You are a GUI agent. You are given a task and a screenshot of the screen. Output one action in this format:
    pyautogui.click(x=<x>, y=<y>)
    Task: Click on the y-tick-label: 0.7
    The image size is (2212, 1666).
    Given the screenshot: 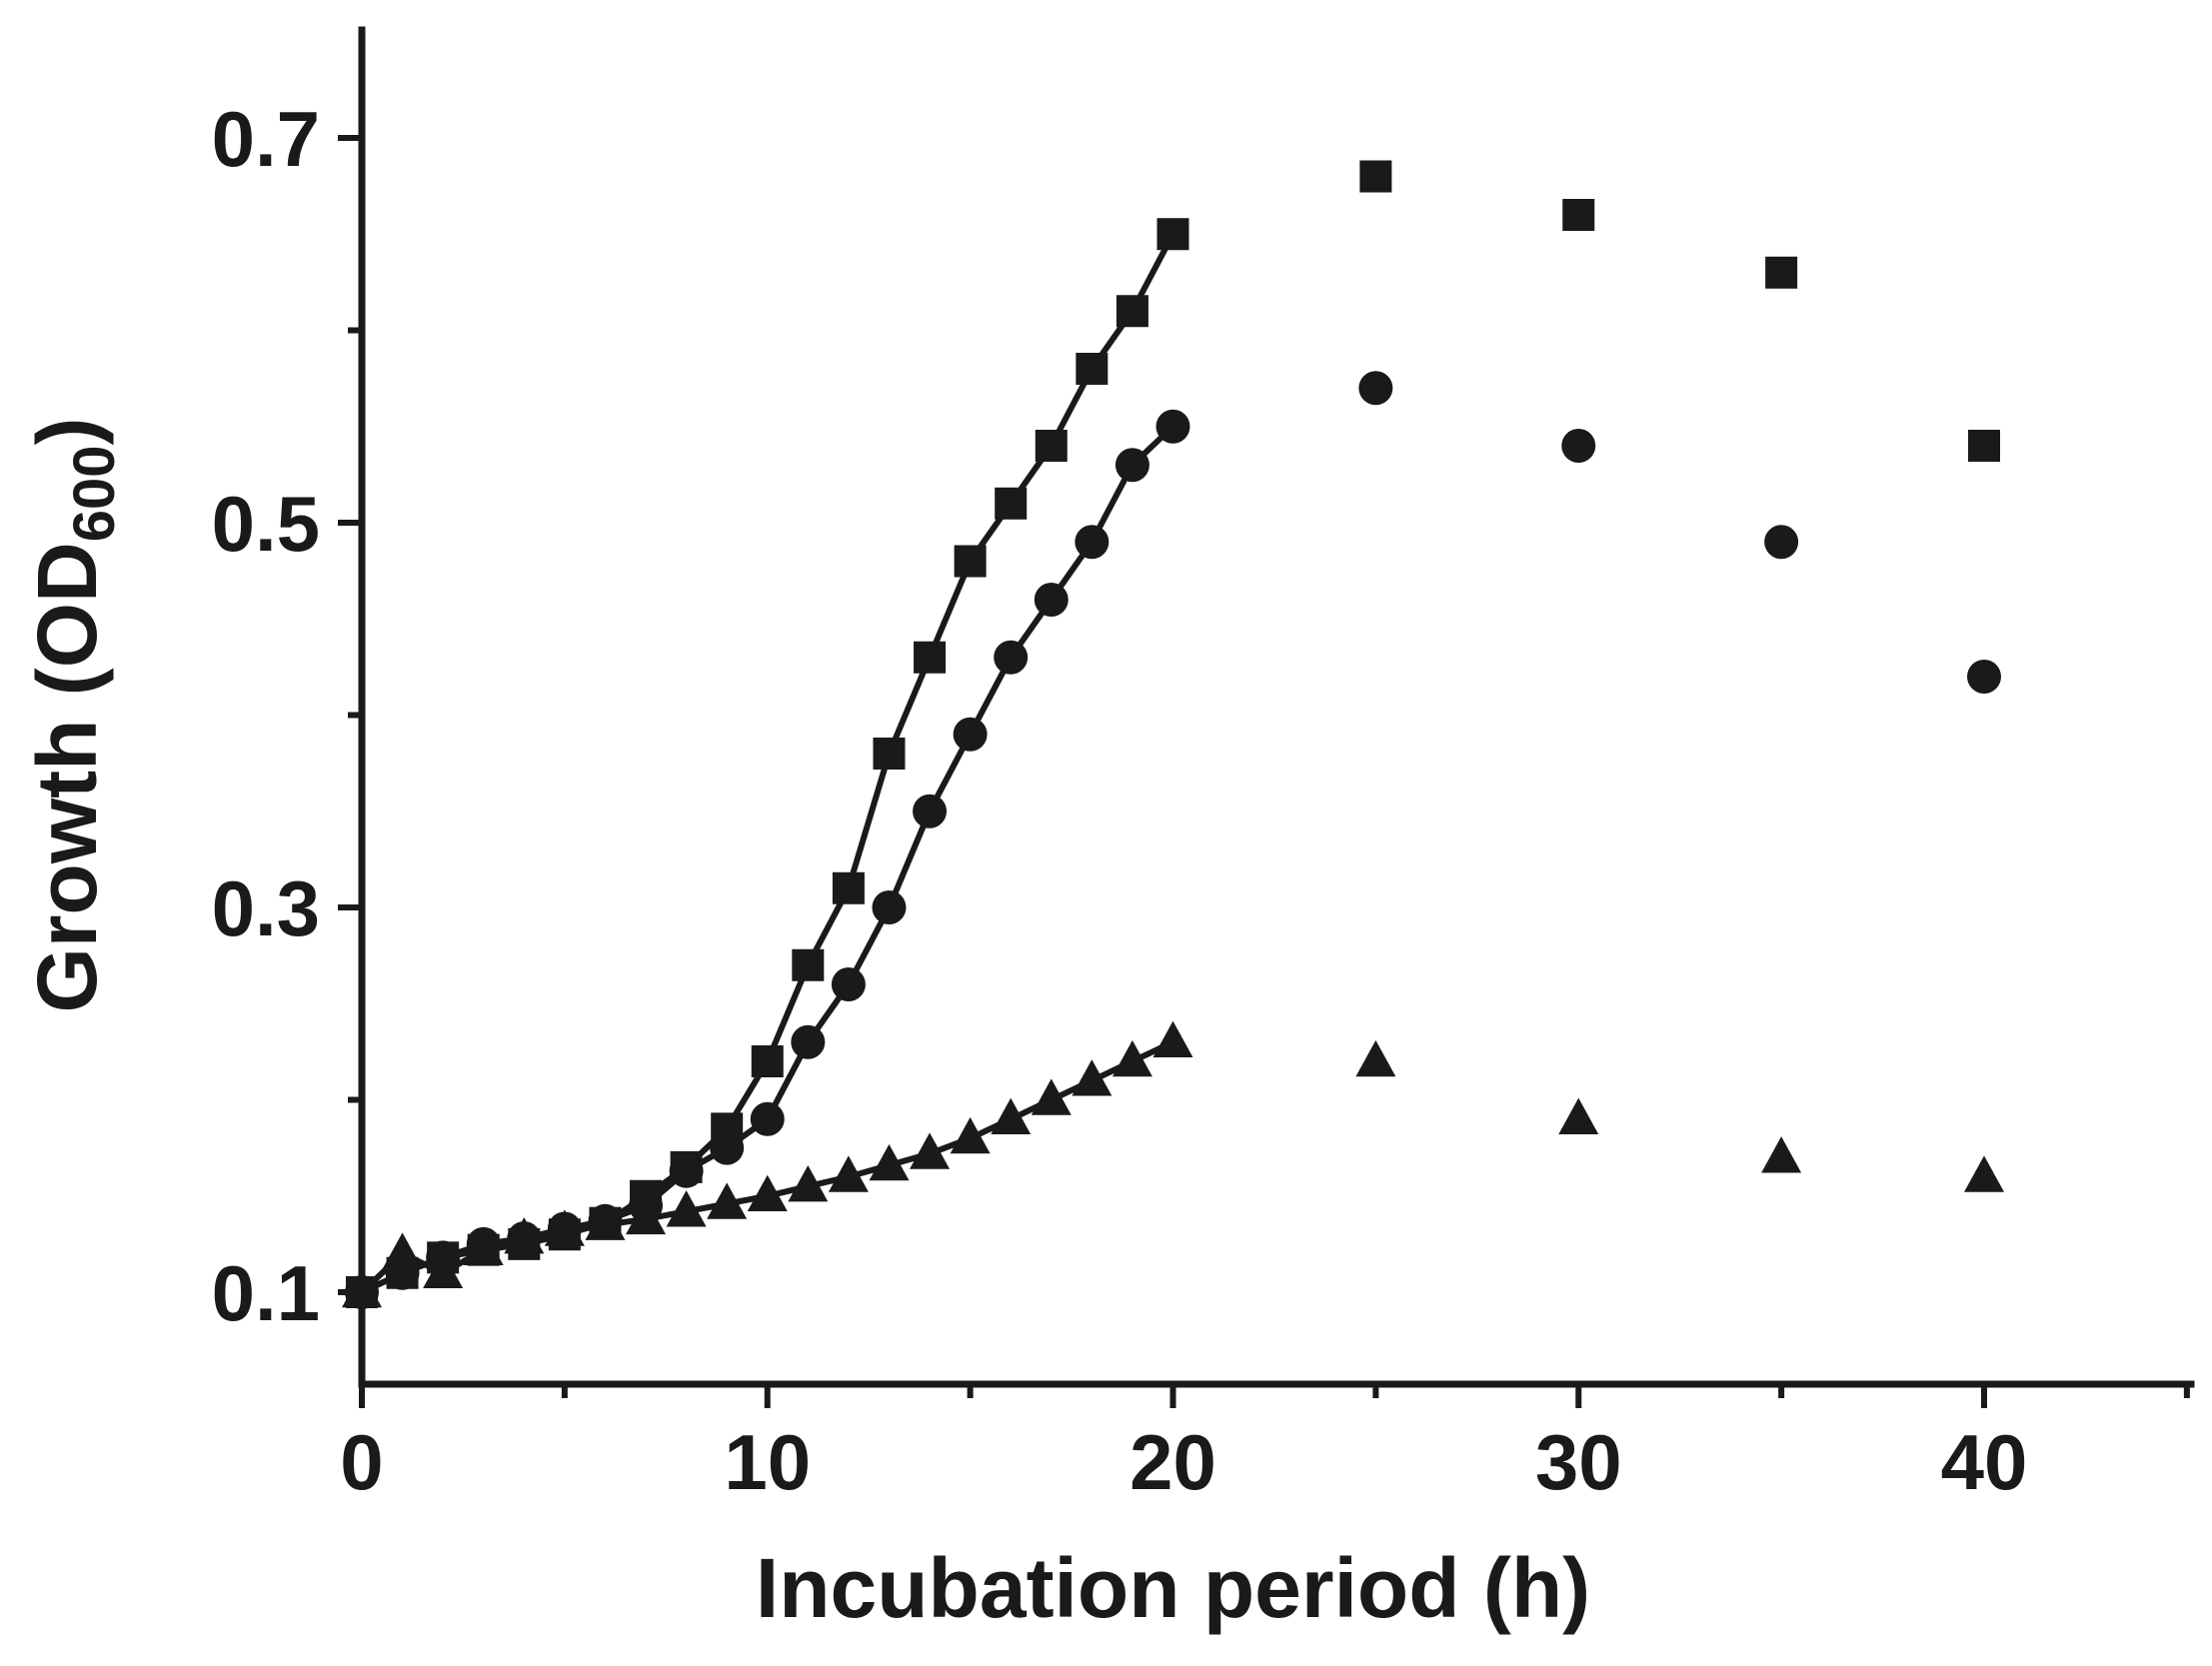 What is the action you would take?
    pyautogui.click(x=266, y=139)
    